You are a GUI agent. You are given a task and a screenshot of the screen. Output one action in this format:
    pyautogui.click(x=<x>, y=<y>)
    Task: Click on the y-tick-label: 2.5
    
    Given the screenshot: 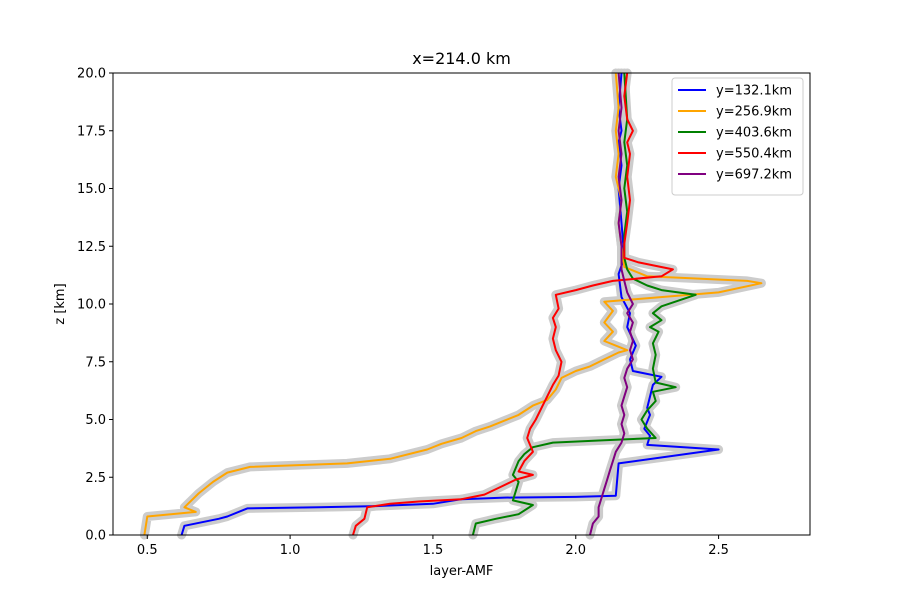 What is the action you would take?
    pyautogui.click(x=95, y=478)
    